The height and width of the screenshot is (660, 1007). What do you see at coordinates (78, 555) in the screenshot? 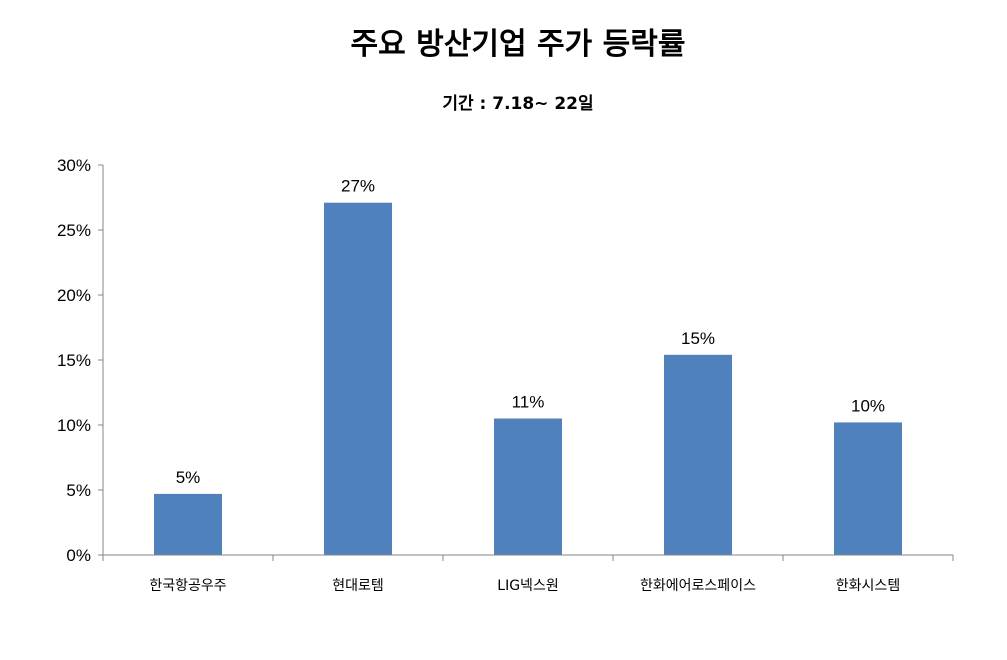
I see `y-tick-label: 0%` at bounding box center [78, 555].